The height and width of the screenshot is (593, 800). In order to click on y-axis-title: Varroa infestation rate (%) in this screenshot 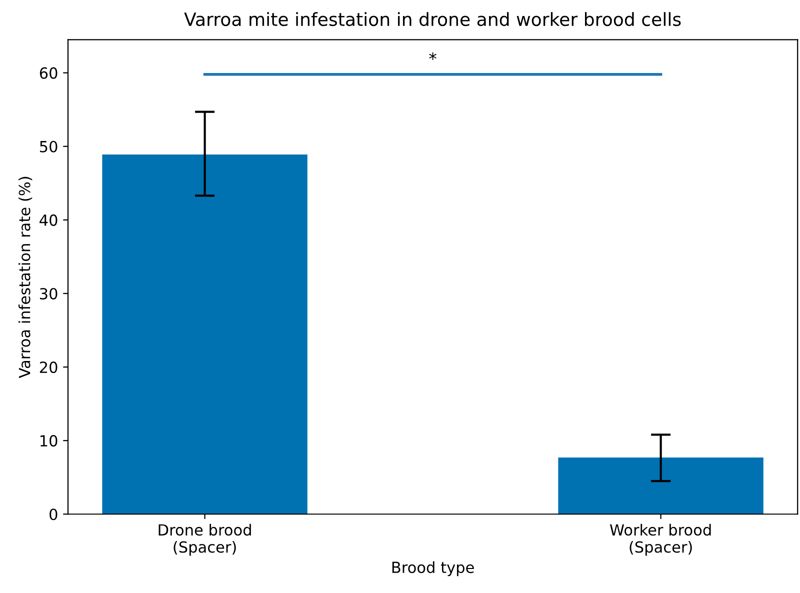, I will do `click(25, 277)`.